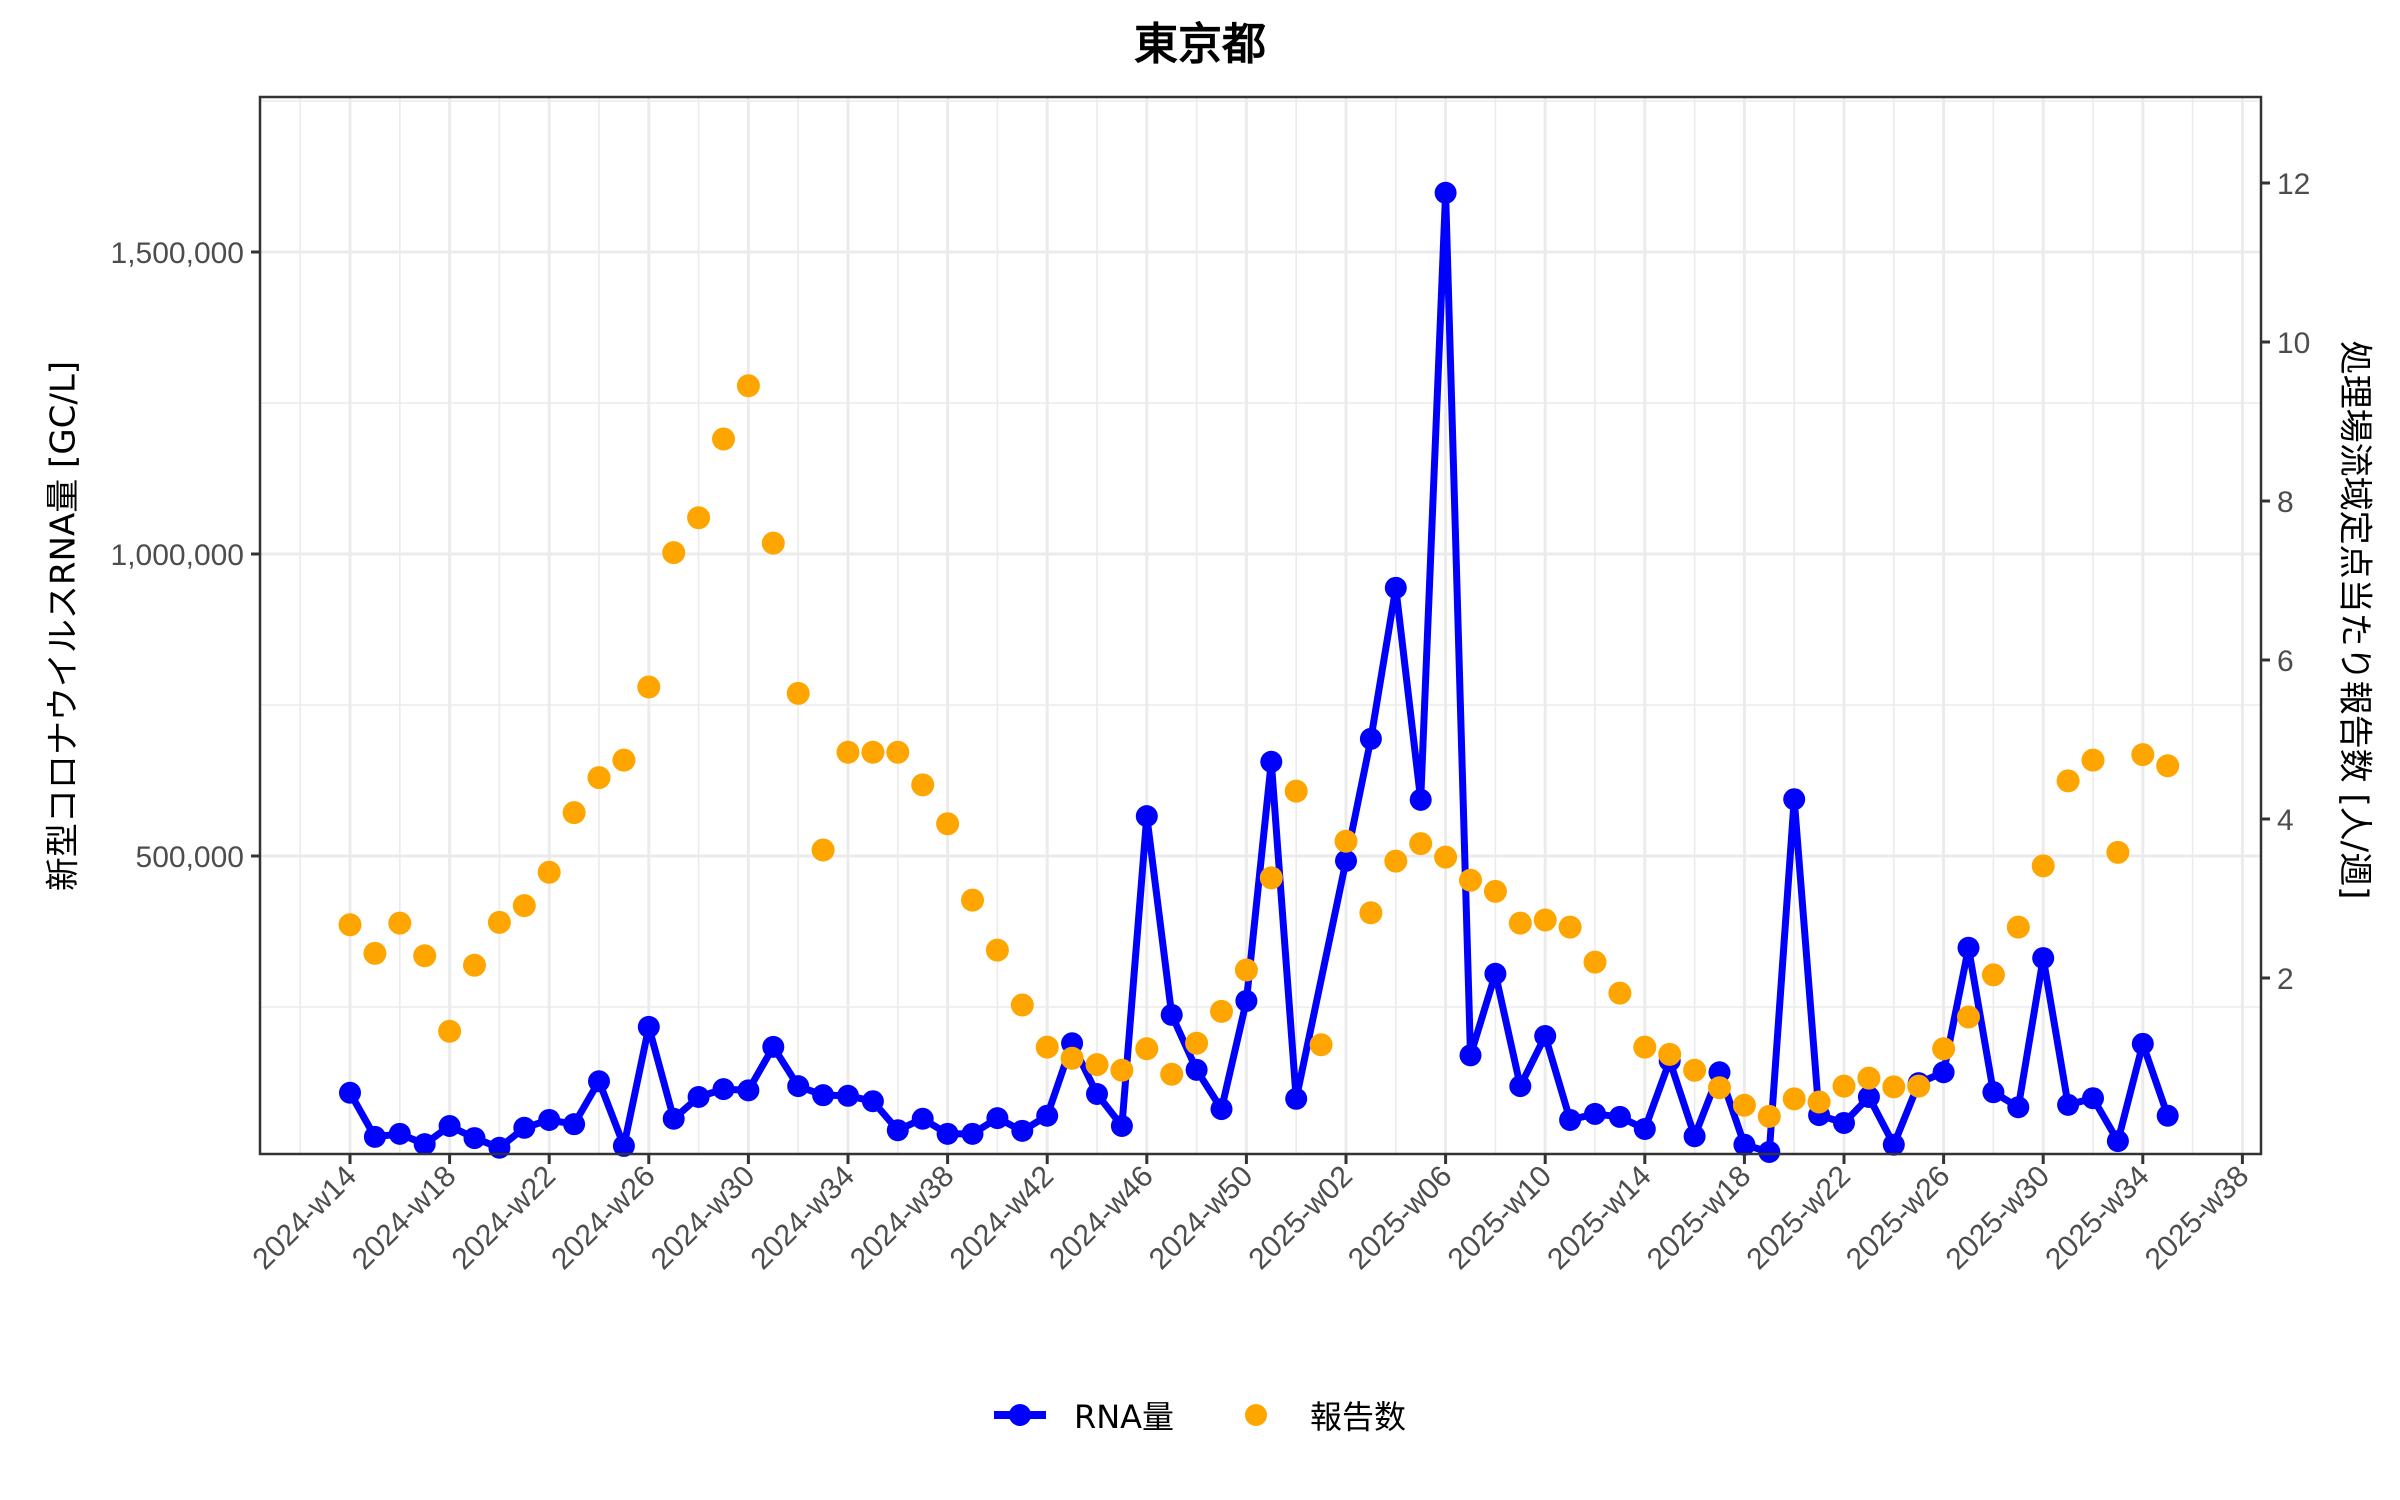 Image resolution: width=2400 pixels, height=1500 pixels. I want to click on x-tick-label: 2025-w38, so click(2197, 1218).